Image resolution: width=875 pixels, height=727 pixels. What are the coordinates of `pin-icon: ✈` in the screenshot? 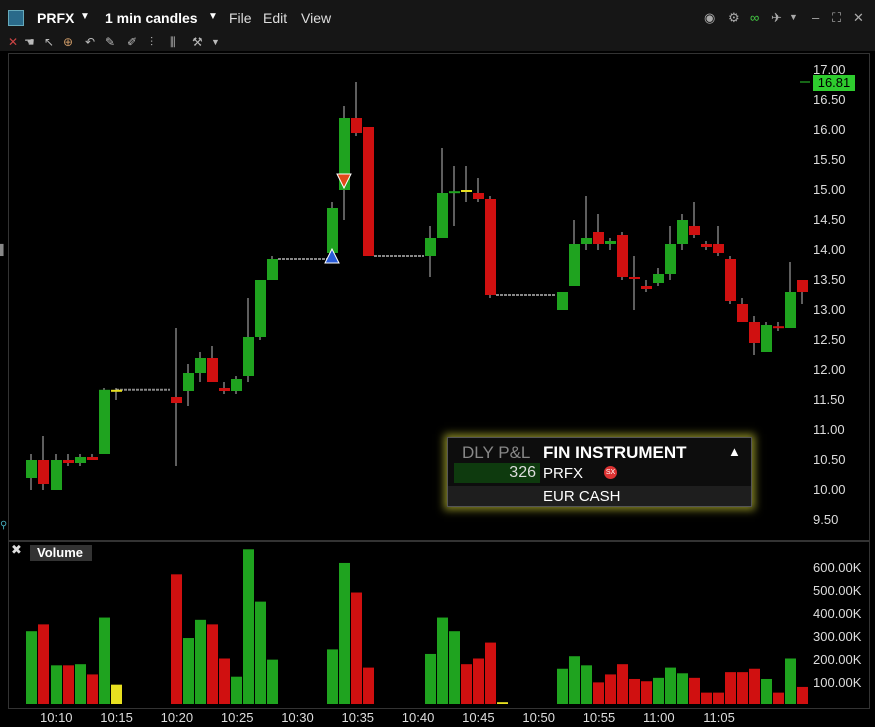 It's located at (776, 17).